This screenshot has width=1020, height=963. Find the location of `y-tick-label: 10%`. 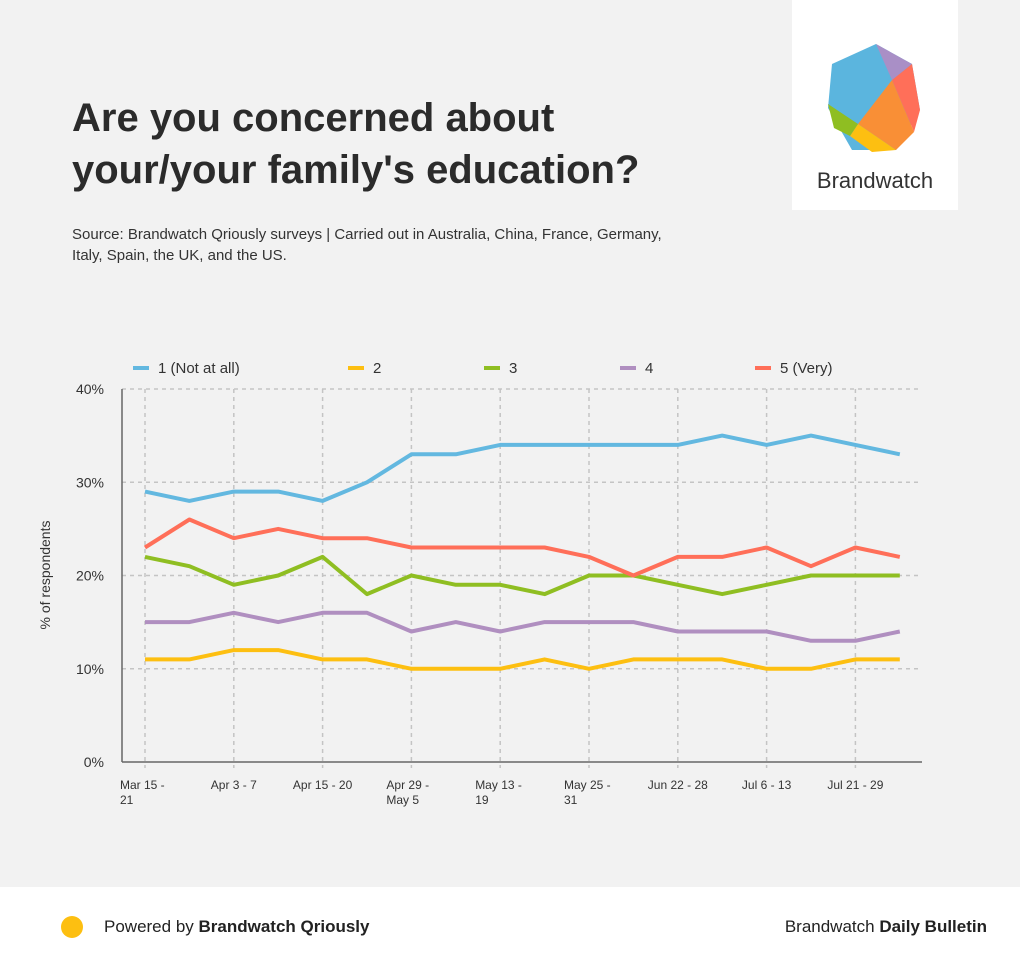

y-tick-label: 10% is located at coordinates (90, 669).